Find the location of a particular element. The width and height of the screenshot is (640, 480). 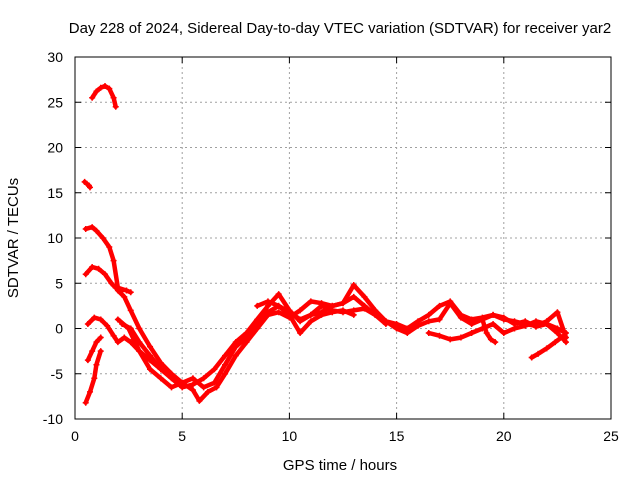

series-track-n is located at coordinates (547, 346).